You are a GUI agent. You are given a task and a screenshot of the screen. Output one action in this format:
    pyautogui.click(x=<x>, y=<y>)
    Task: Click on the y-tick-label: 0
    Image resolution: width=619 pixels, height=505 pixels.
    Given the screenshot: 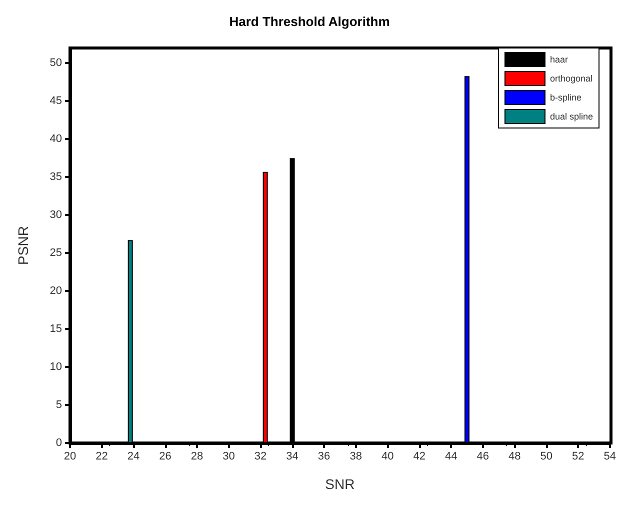 What is the action you would take?
    pyautogui.click(x=59, y=443)
    